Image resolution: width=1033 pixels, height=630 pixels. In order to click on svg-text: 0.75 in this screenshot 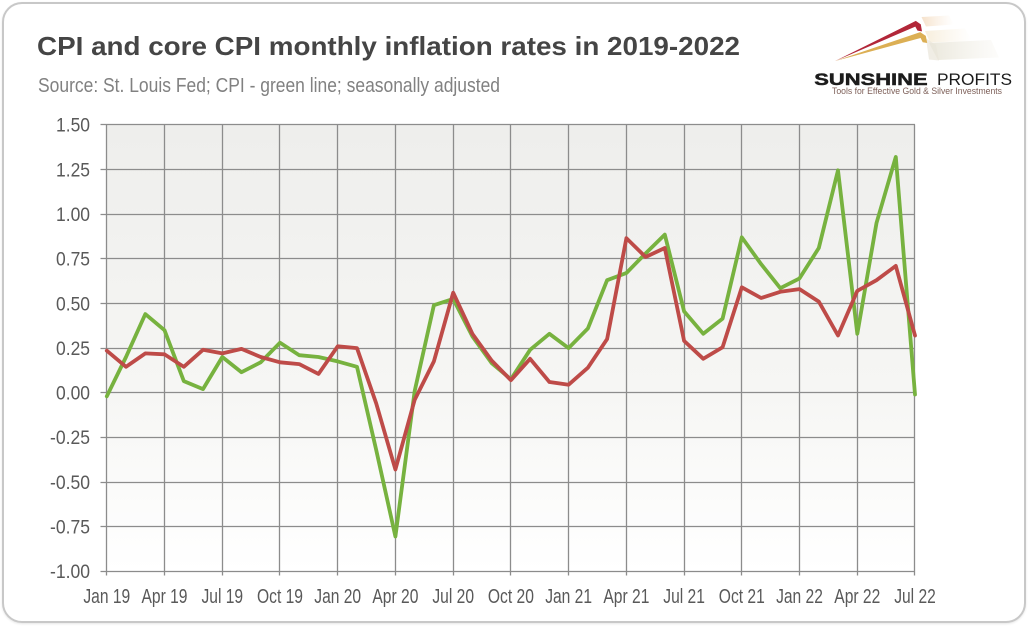, I will do `click(73, 260)`.